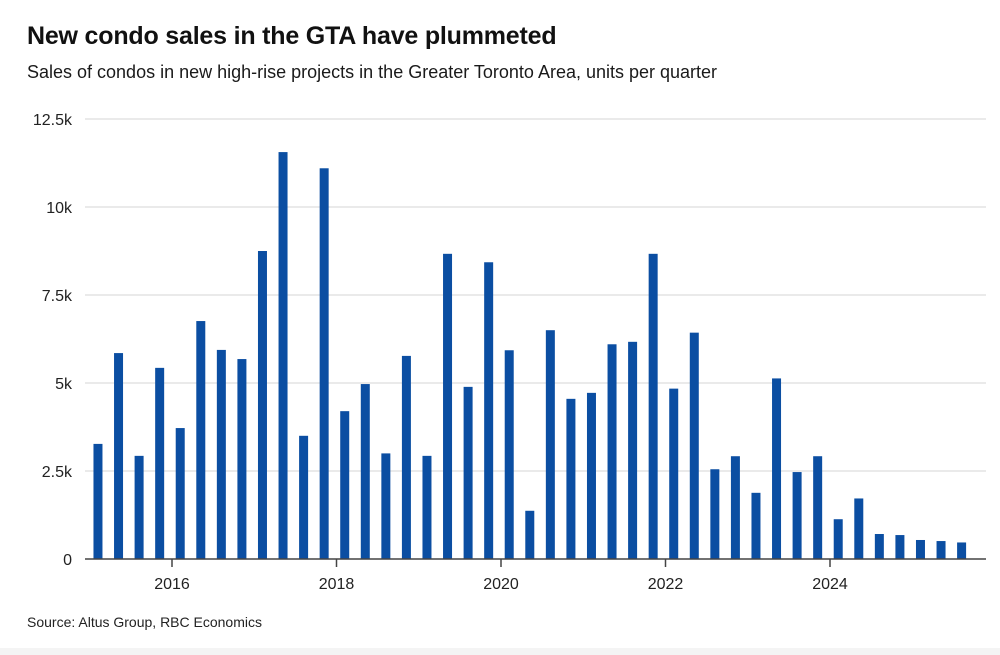 Image resolution: width=1000 pixels, height=655 pixels. What do you see at coordinates (59, 208) in the screenshot?
I see `y-tick-label: 10k` at bounding box center [59, 208].